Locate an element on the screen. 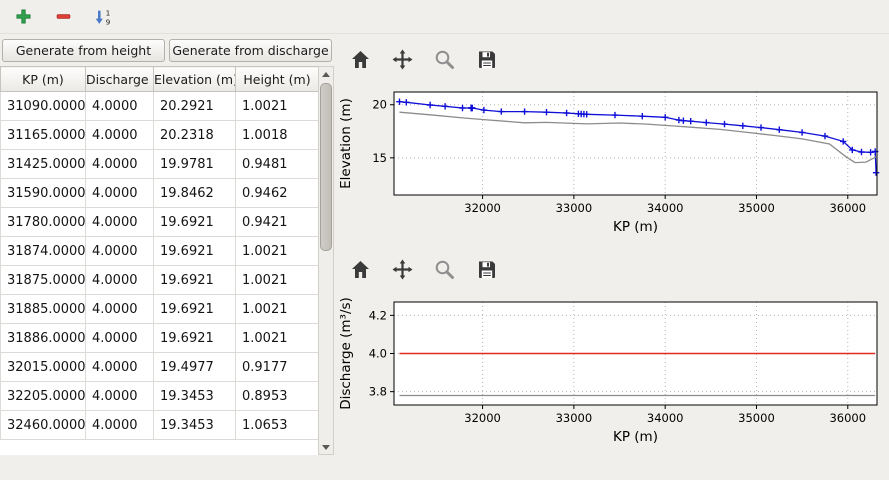  minus-icon is located at coordinates (63, 16).